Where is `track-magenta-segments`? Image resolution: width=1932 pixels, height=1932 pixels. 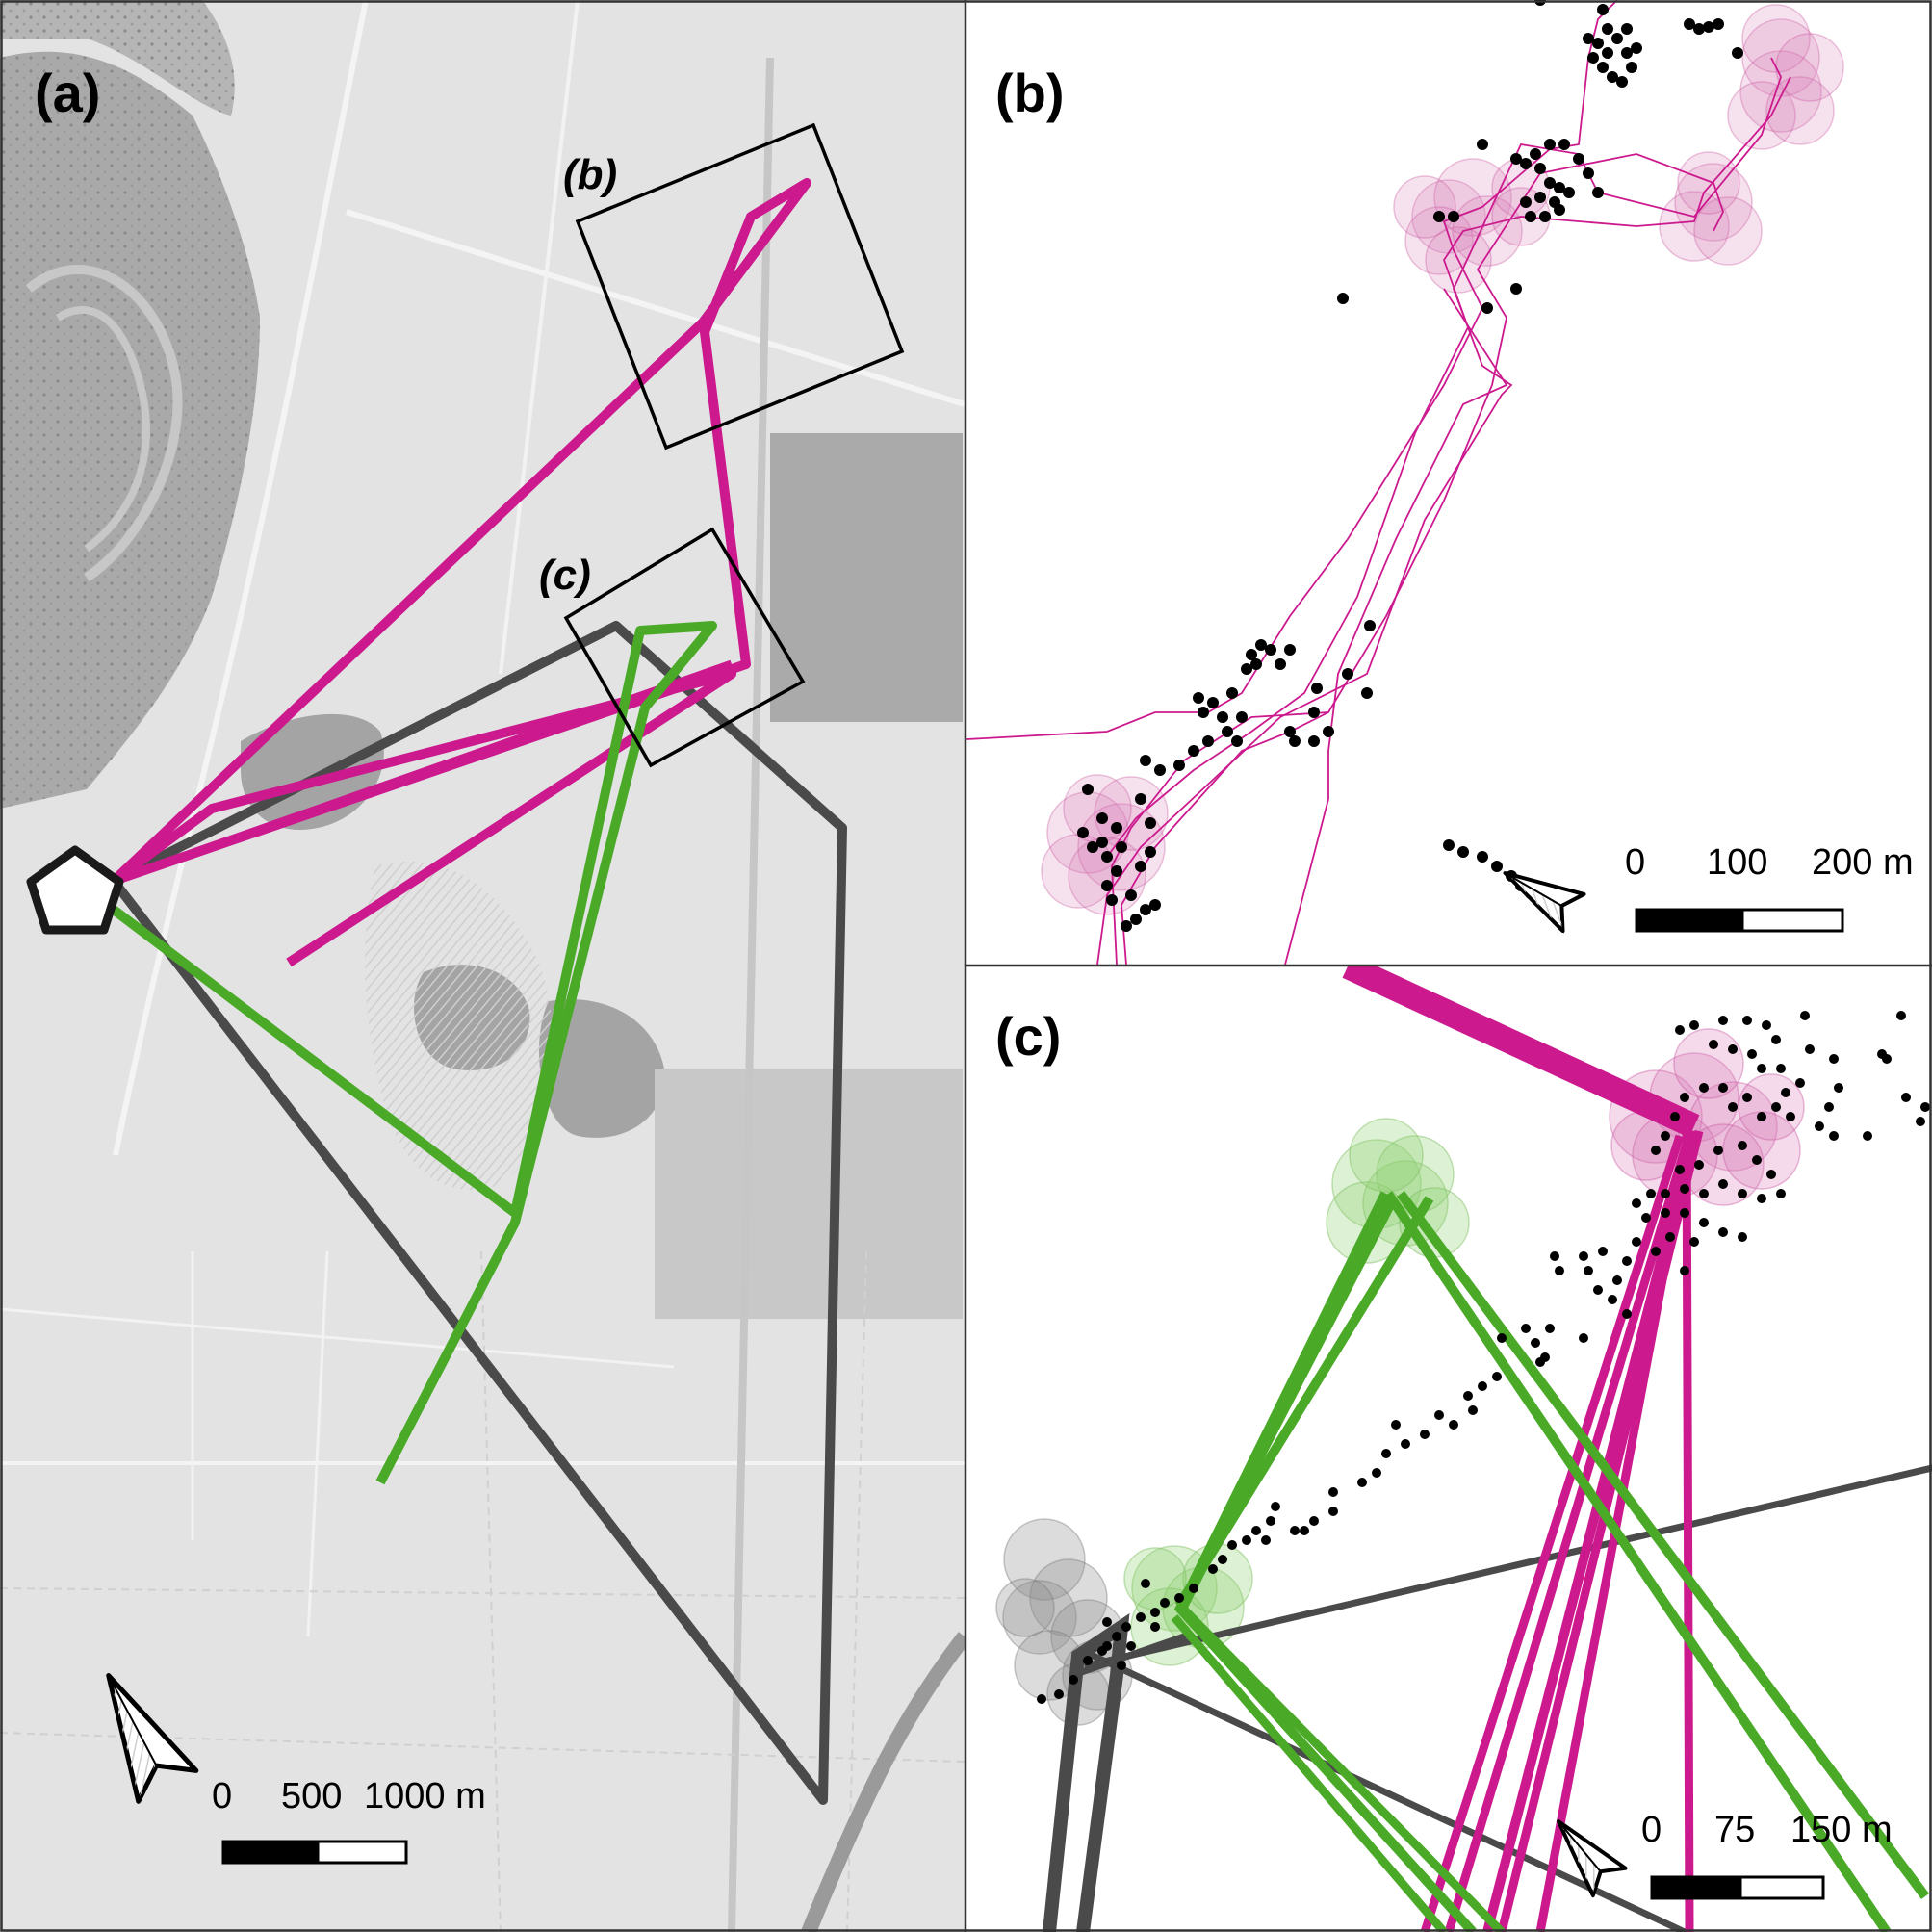
track-magenta-segments is located at coordinates (1523, 1449).